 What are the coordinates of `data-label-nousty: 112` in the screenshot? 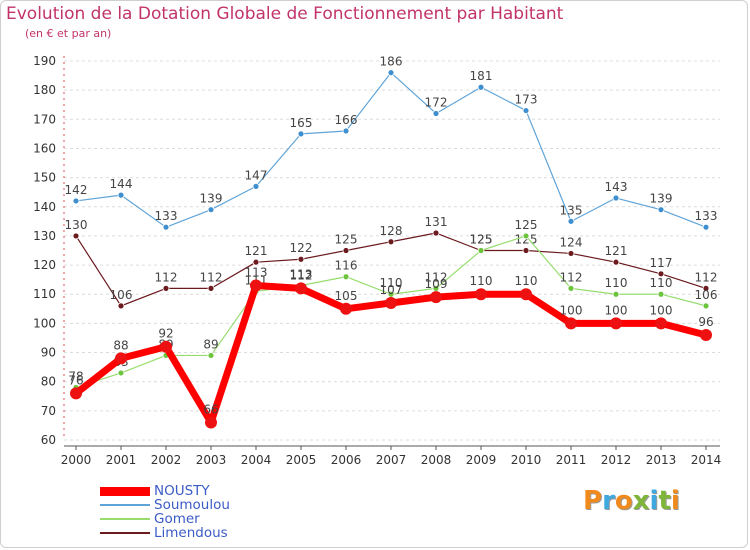 It's located at (301, 275).